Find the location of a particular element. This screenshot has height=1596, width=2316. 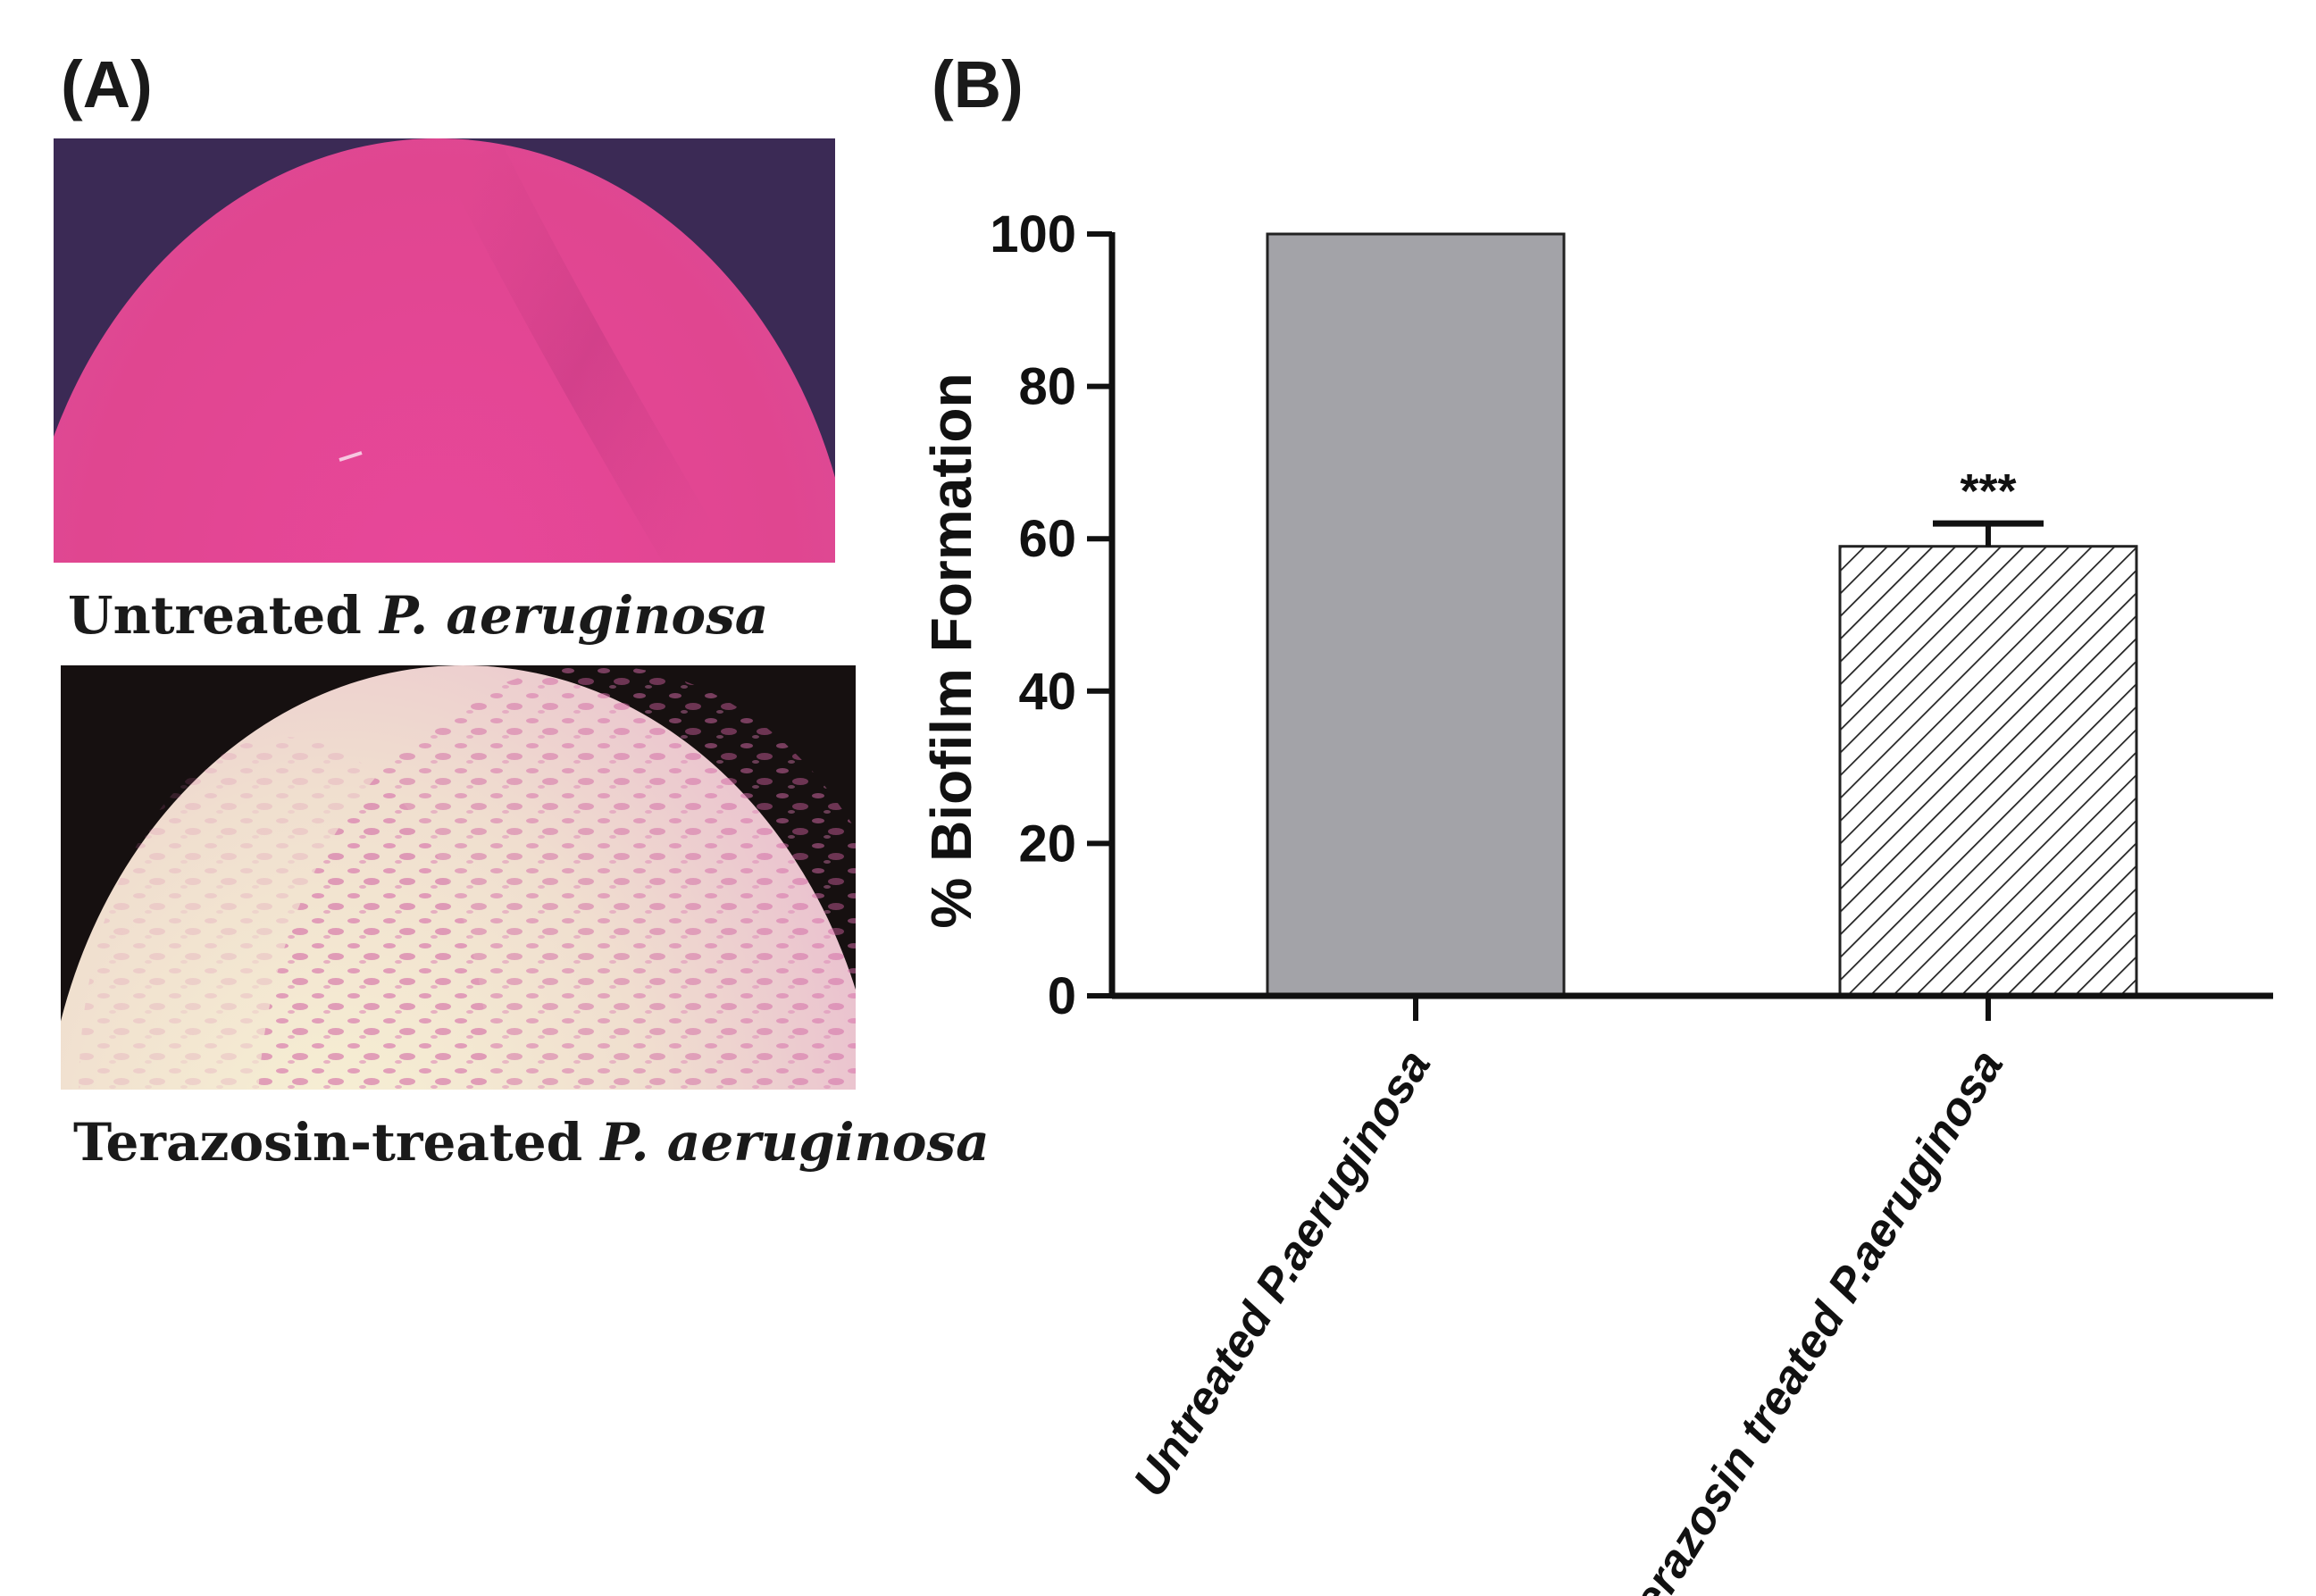

x-category-label-1: Untreated P.aeruginosa is located at coordinates (1282, 1273).